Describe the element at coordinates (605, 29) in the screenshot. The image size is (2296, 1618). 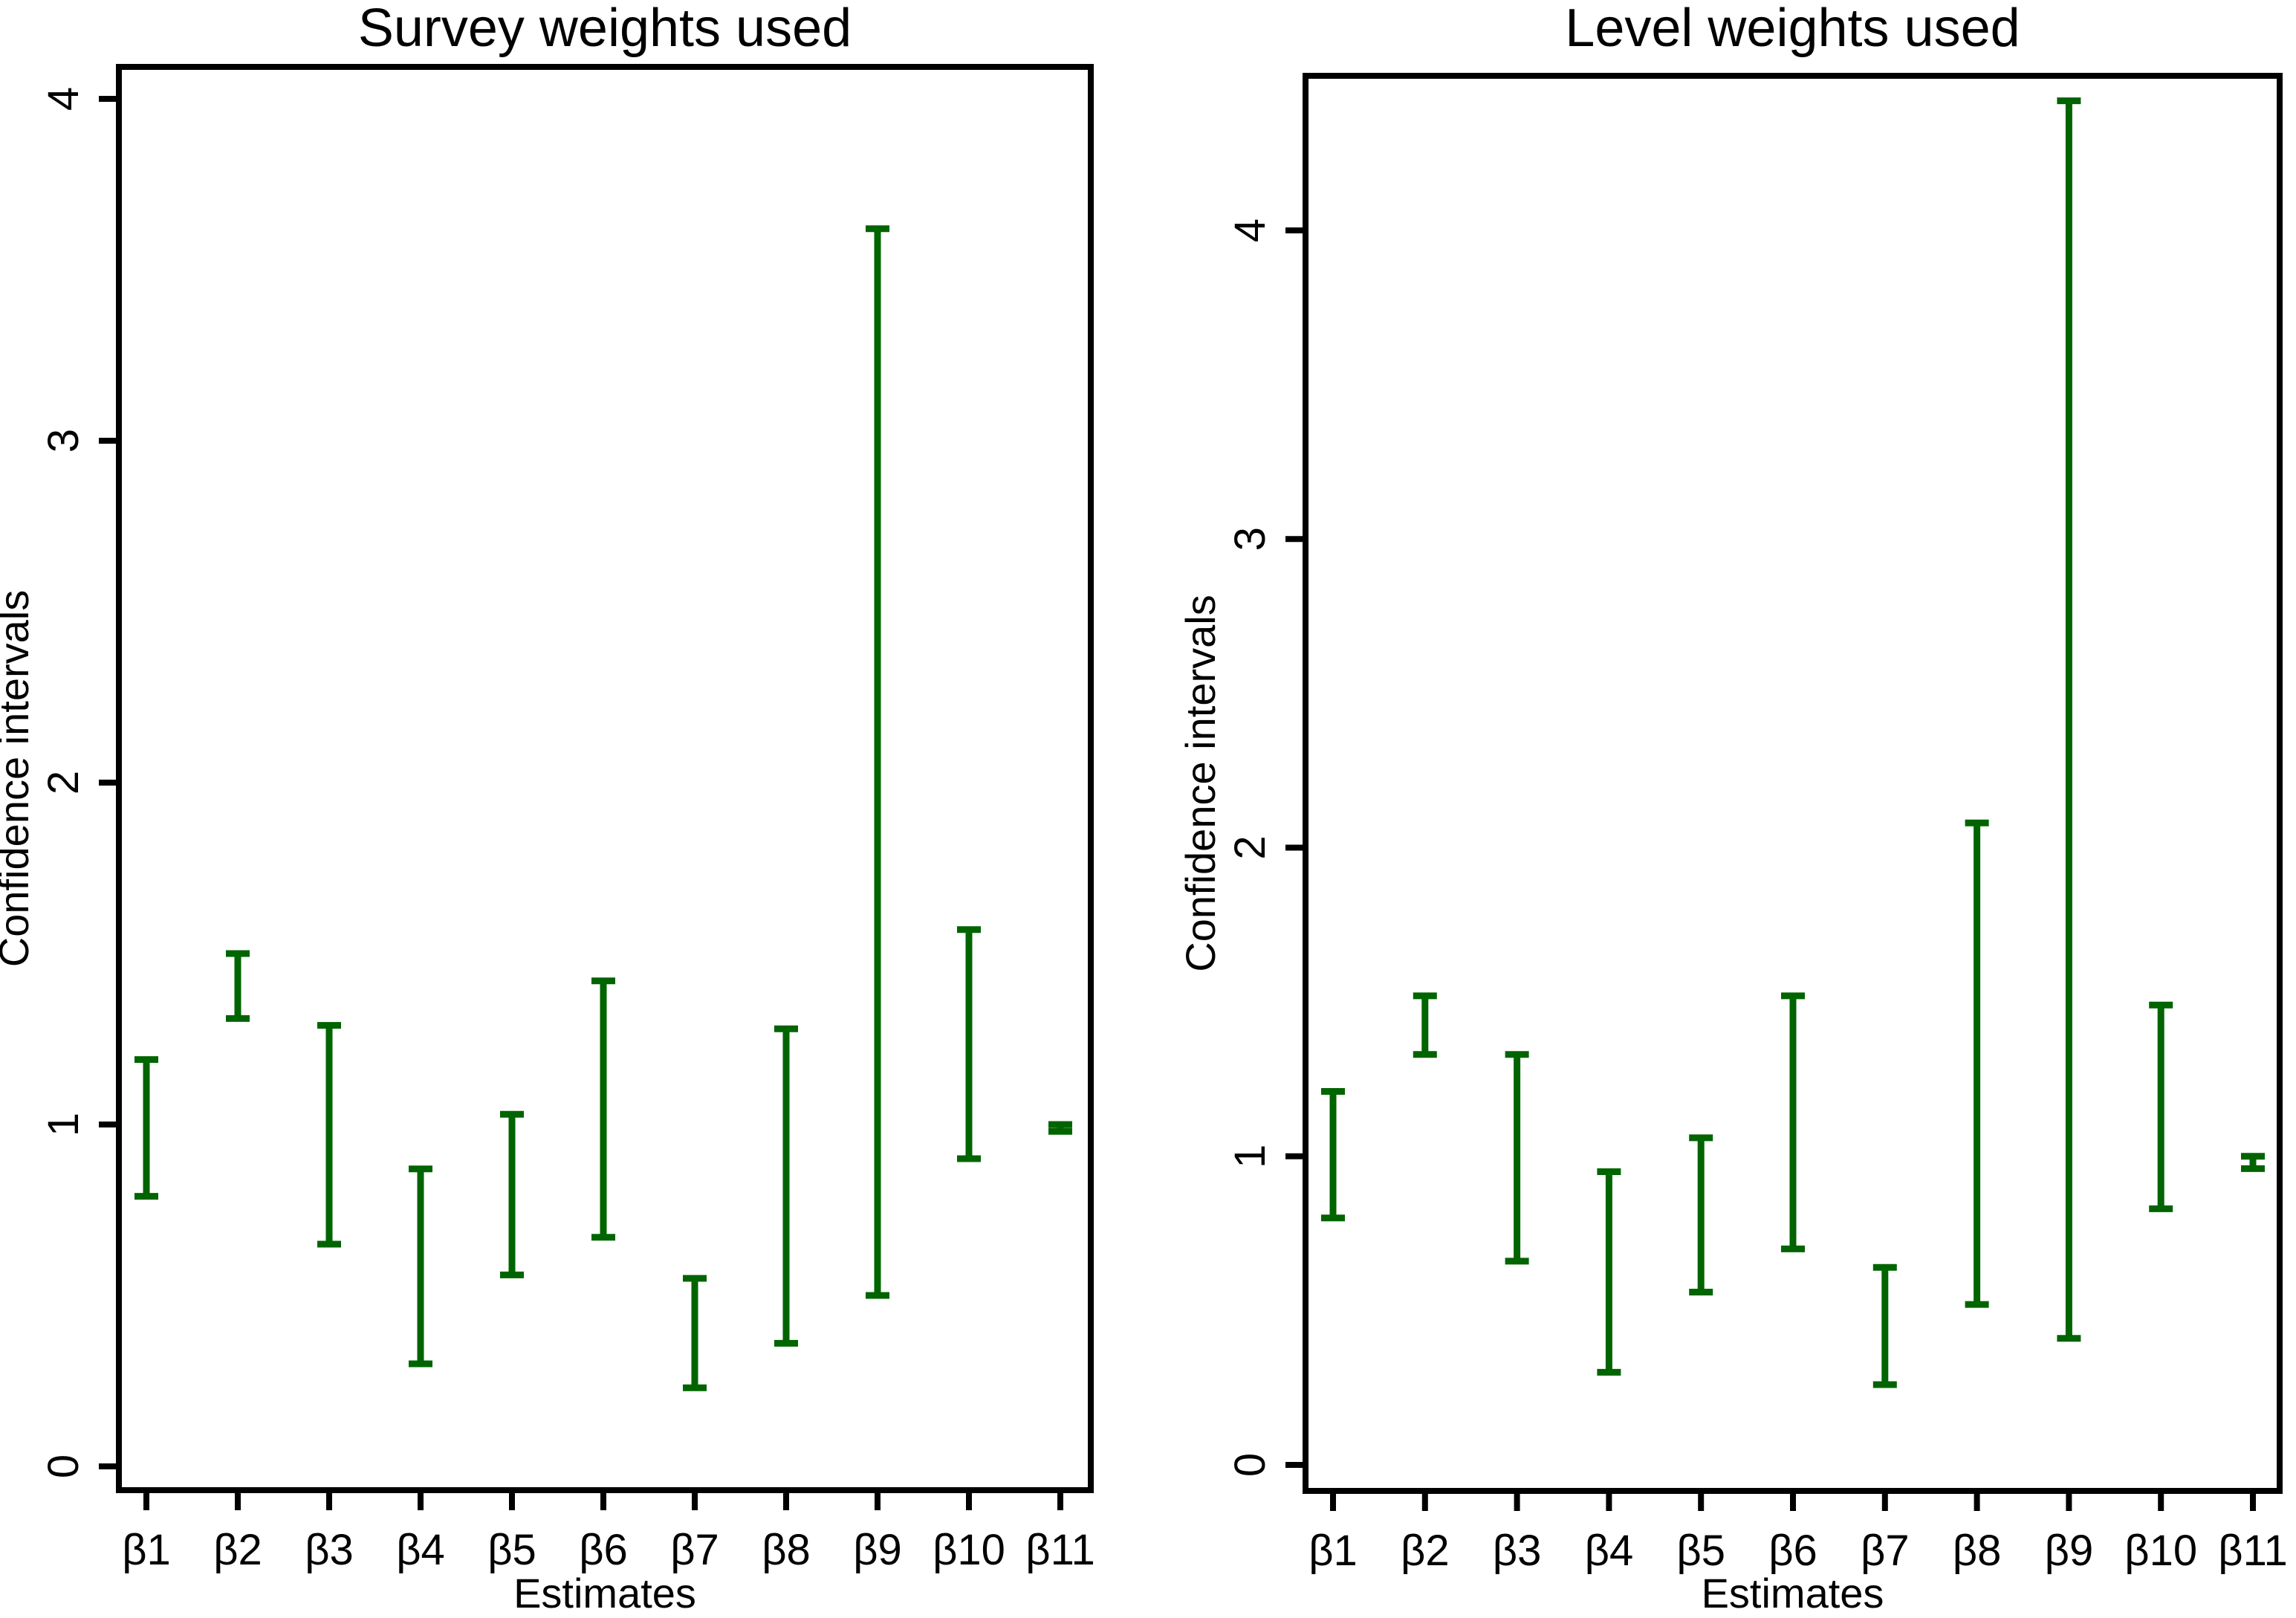
I see `chart-title: Survey weights used` at that location.